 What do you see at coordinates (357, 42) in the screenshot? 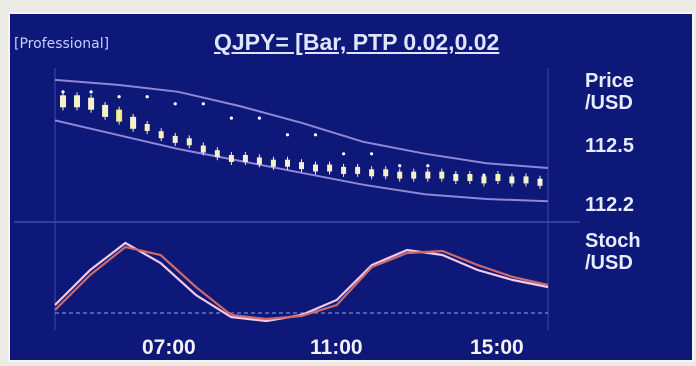
I see `chart-title: QJPY= [Bar, PTP 0.02,0.02` at bounding box center [357, 42].